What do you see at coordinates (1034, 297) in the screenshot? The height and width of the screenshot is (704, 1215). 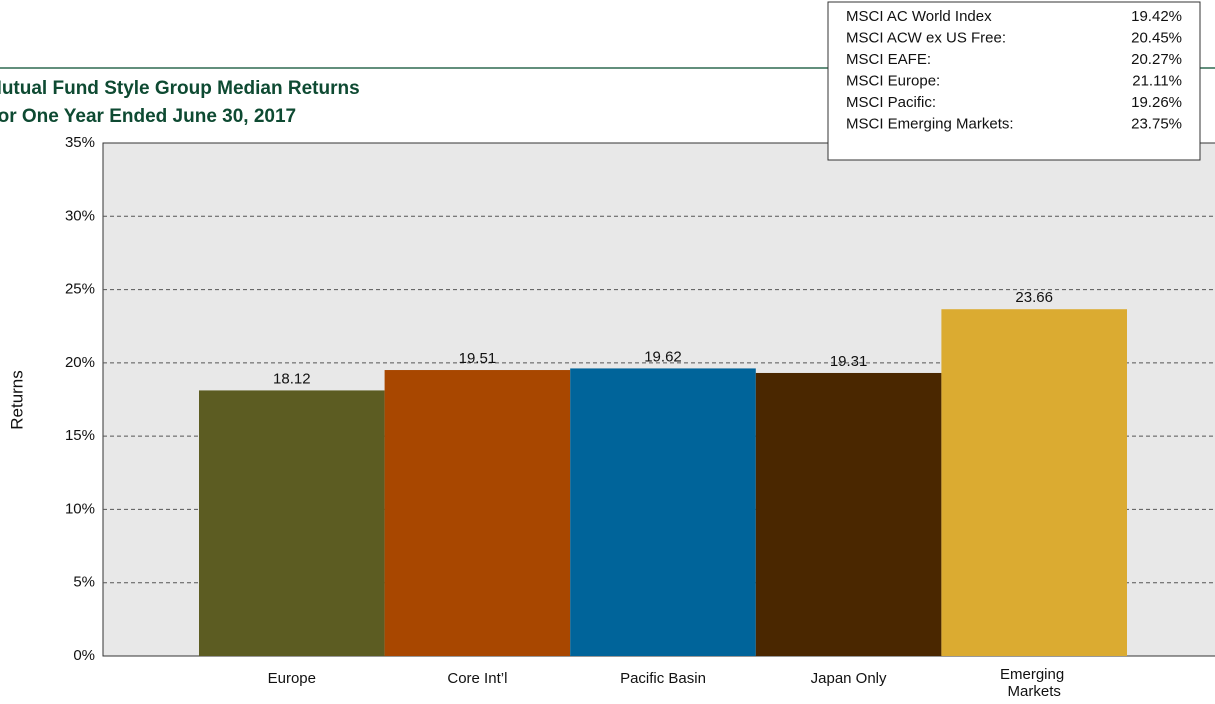 I see `value-label: 23.66` at bounding box center [1034, 297].